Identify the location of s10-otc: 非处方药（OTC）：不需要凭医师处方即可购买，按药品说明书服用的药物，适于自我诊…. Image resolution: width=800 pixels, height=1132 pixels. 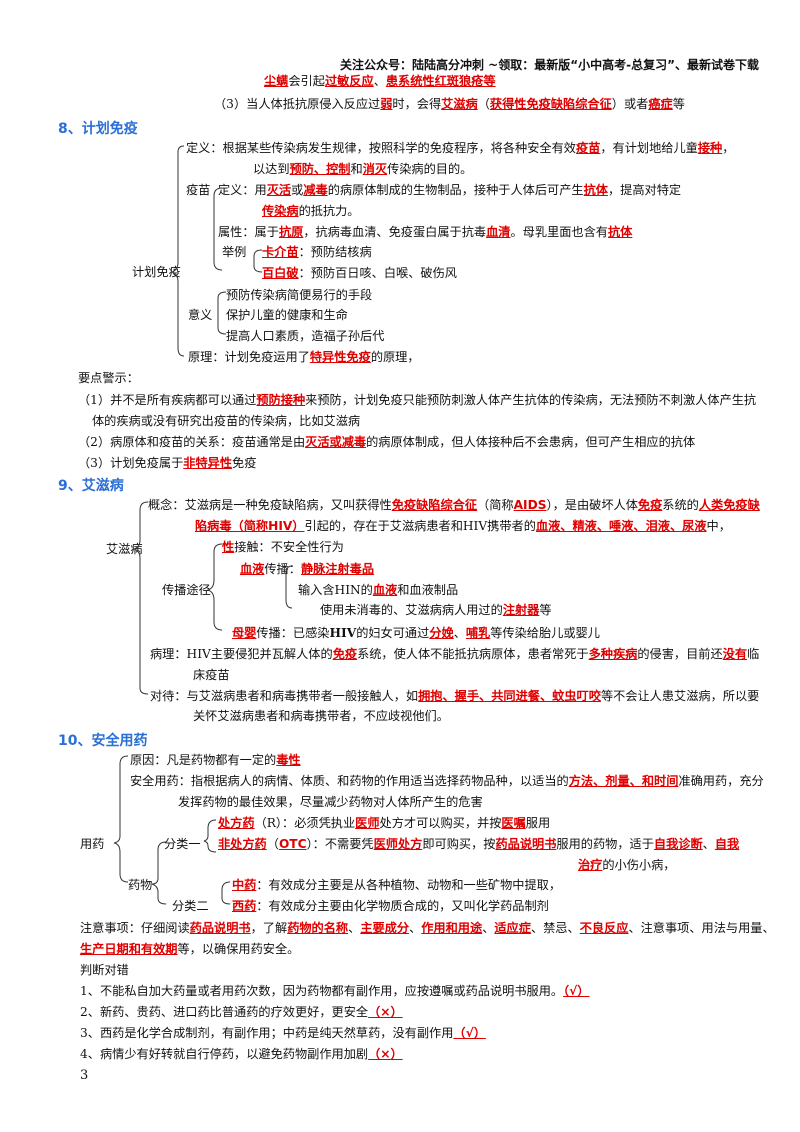
(479, 844).